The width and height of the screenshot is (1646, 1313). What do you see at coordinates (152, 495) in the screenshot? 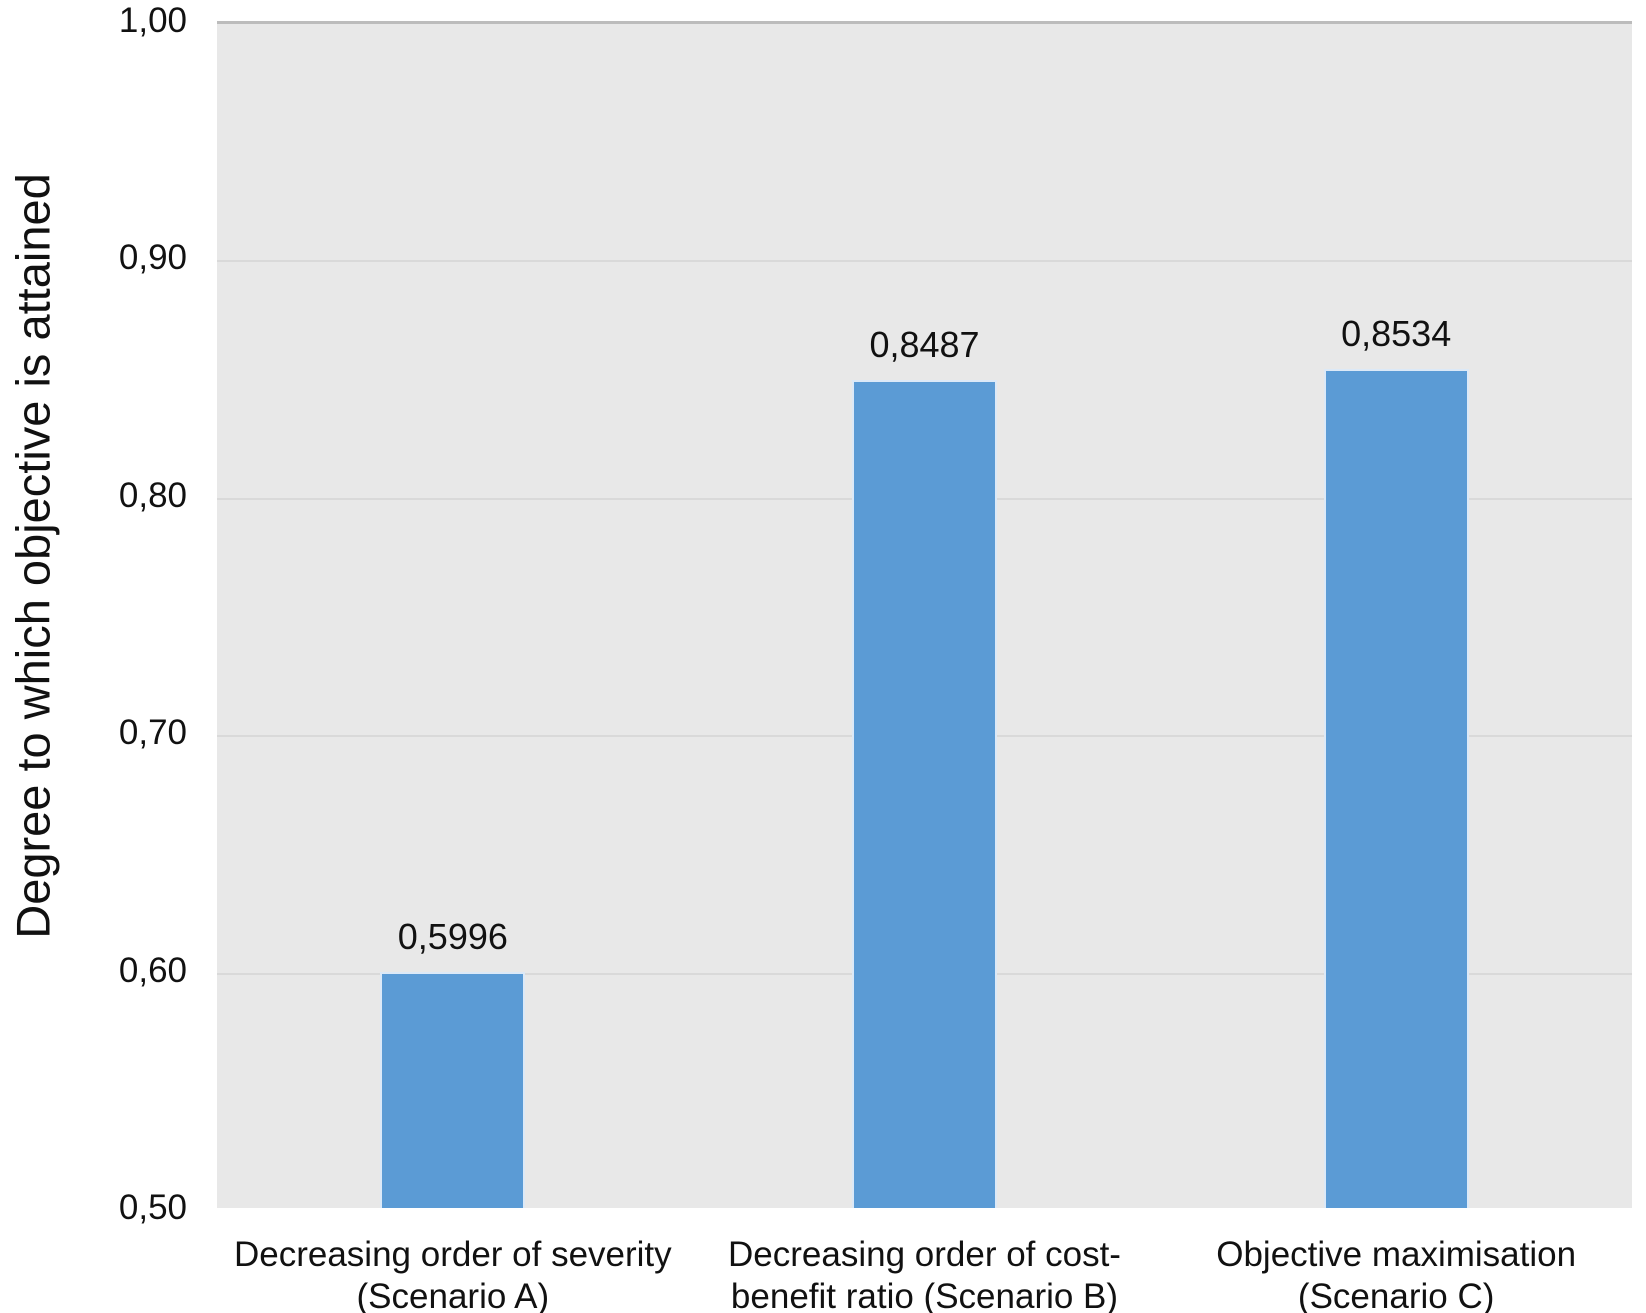
I see `y-tick-label: 0,80` at bounding box center [152, 495].